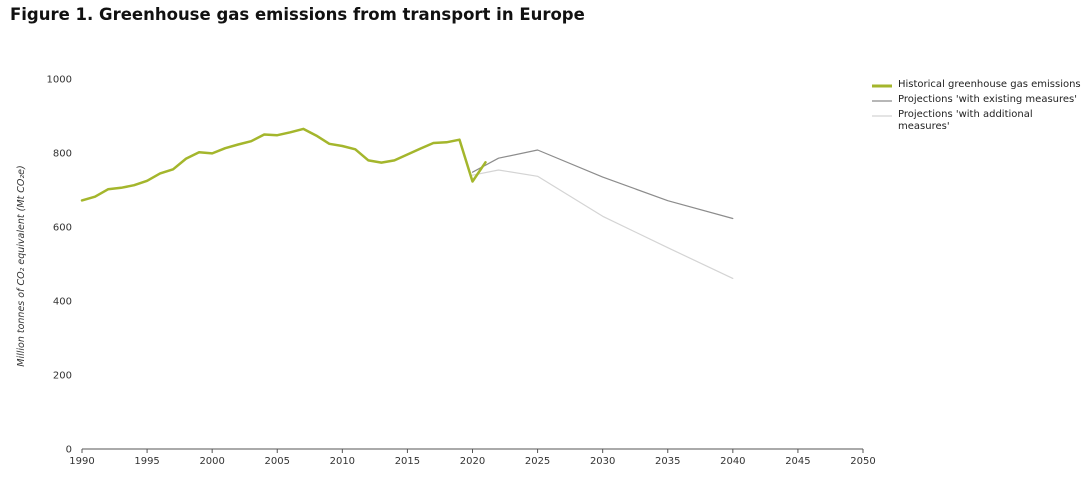 This screenshot has height=493, width=1089. Describe the element at coordinates (62, 154) in the screenshot. I see `y-tick-label: 800` at that location.